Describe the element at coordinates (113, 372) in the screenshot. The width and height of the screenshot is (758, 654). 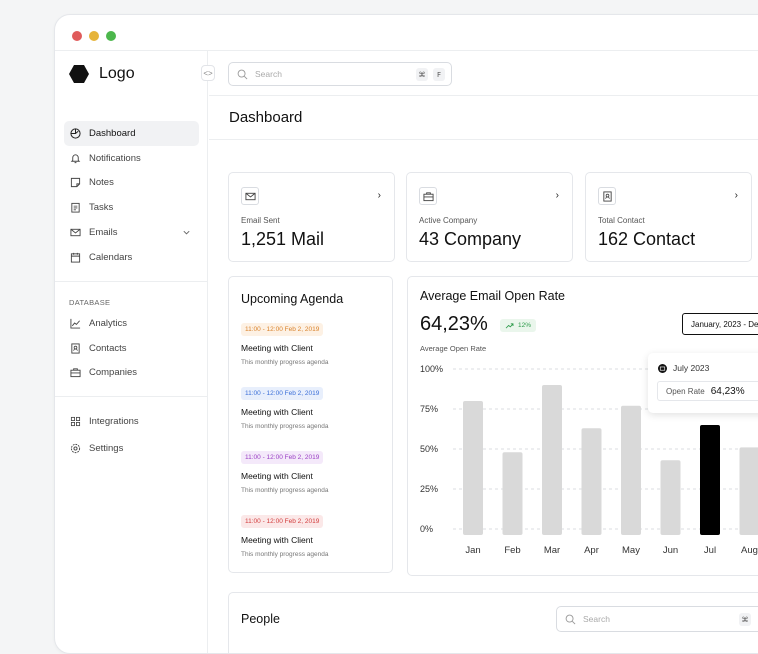
I see `sidebar-item-label: Companies` at that location.